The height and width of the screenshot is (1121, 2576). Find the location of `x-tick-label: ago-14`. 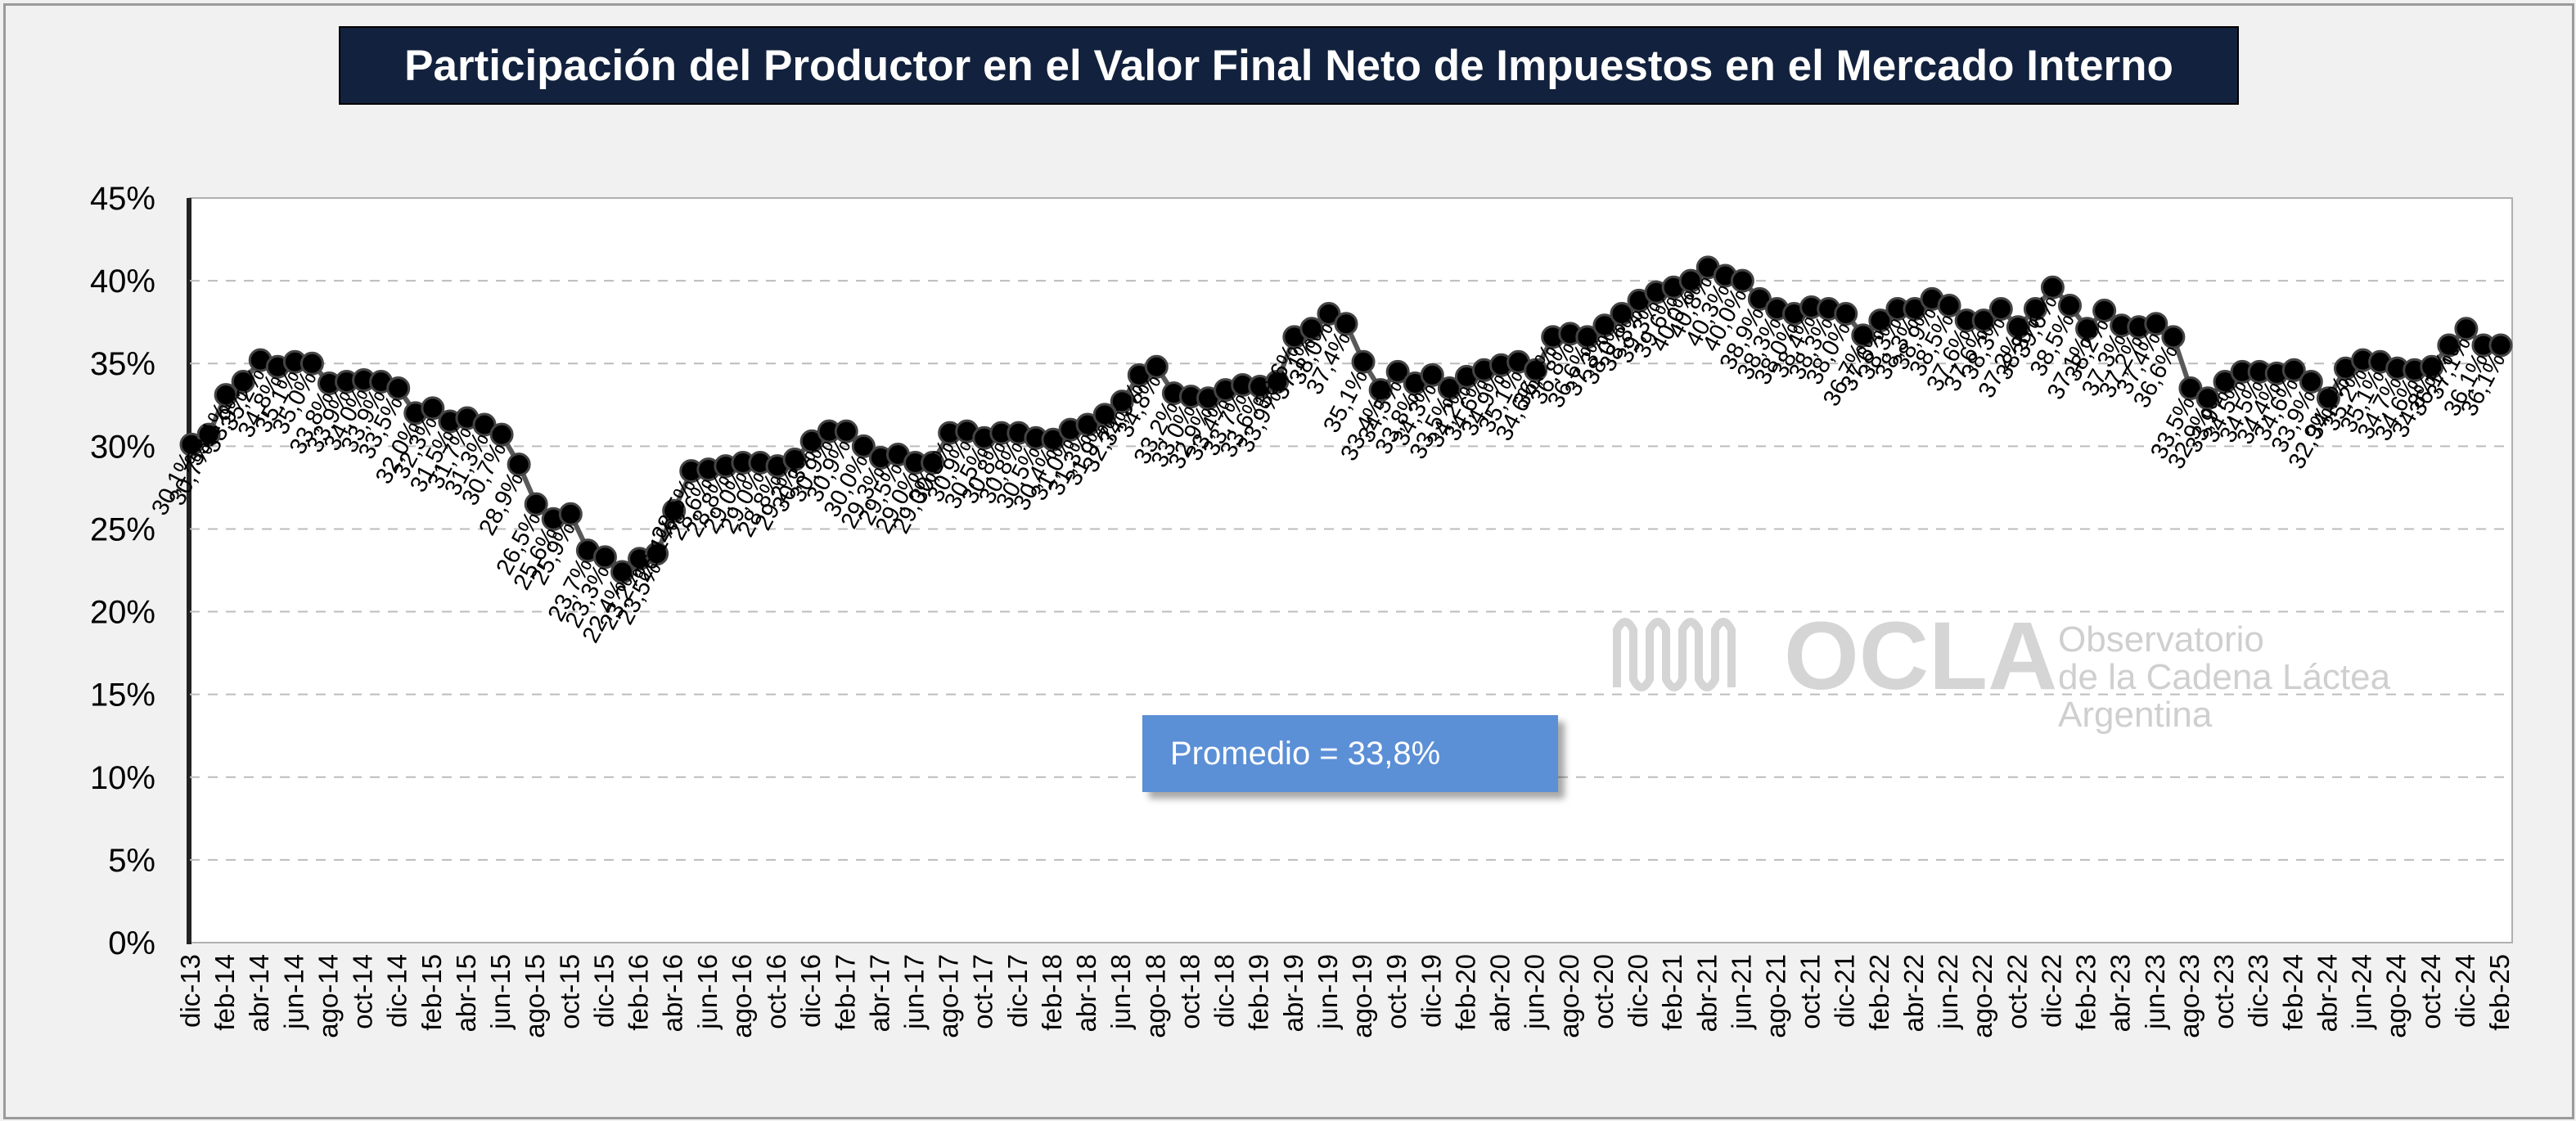

x-tick-label: ago-14 is located at coordinates (328, 996).